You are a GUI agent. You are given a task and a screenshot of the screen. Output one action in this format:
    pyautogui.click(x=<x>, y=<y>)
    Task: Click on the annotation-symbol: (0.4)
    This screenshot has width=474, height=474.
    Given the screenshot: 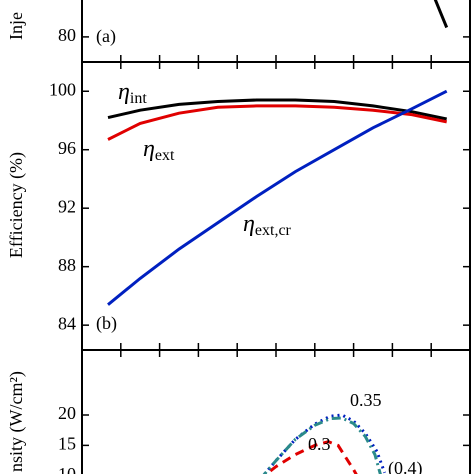 What is the action you would take?
    pyautogui.click(x=405, y=466)
    